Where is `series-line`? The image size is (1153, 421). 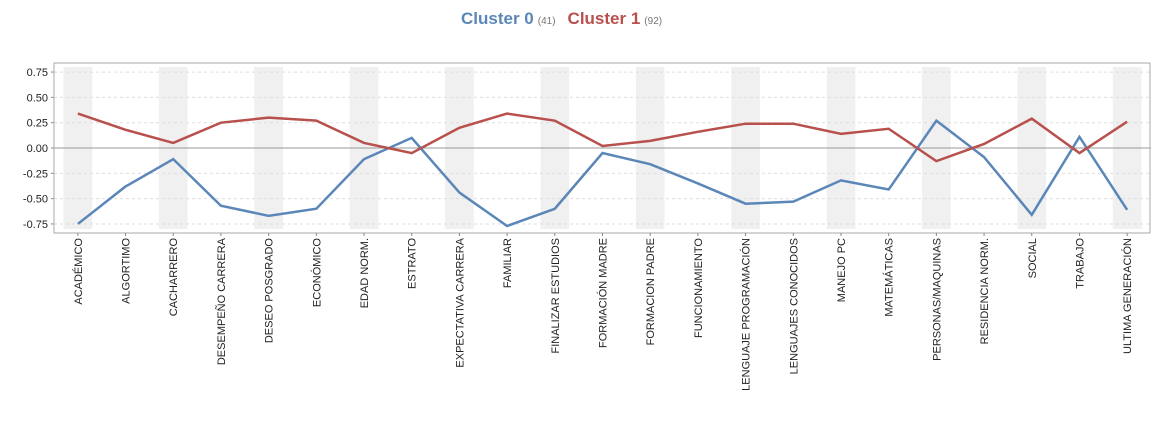 series-line is located at coordinates (602, 137).